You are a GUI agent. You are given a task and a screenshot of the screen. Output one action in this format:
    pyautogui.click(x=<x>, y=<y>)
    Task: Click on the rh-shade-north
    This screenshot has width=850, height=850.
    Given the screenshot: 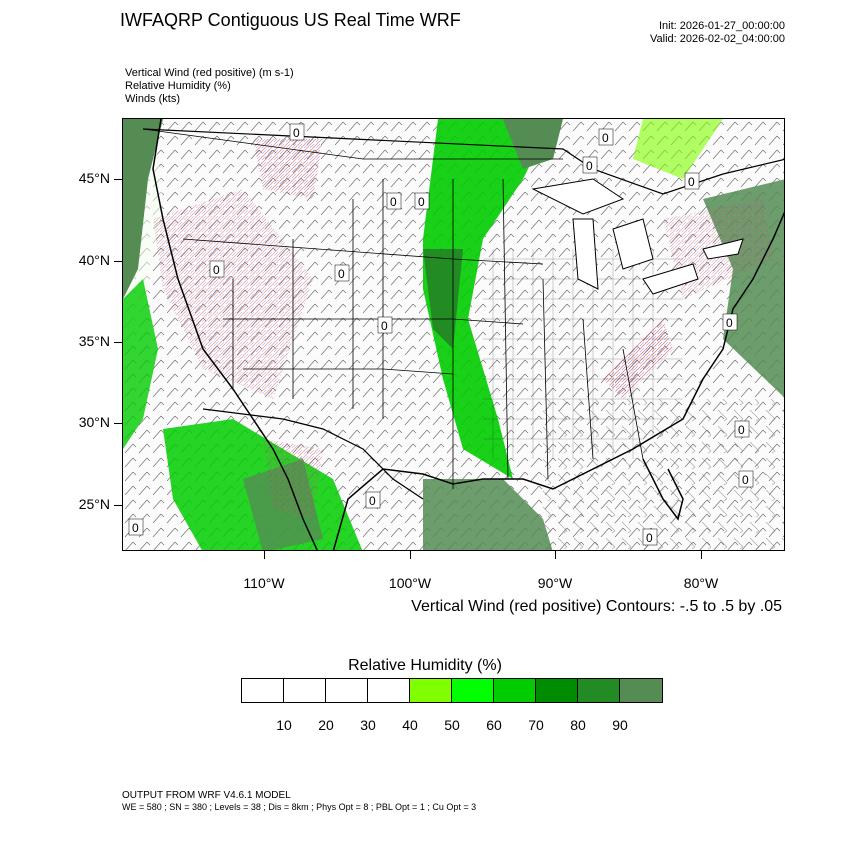 What is the action you would take?
    pyautogui.click(x=533, y=144)
    